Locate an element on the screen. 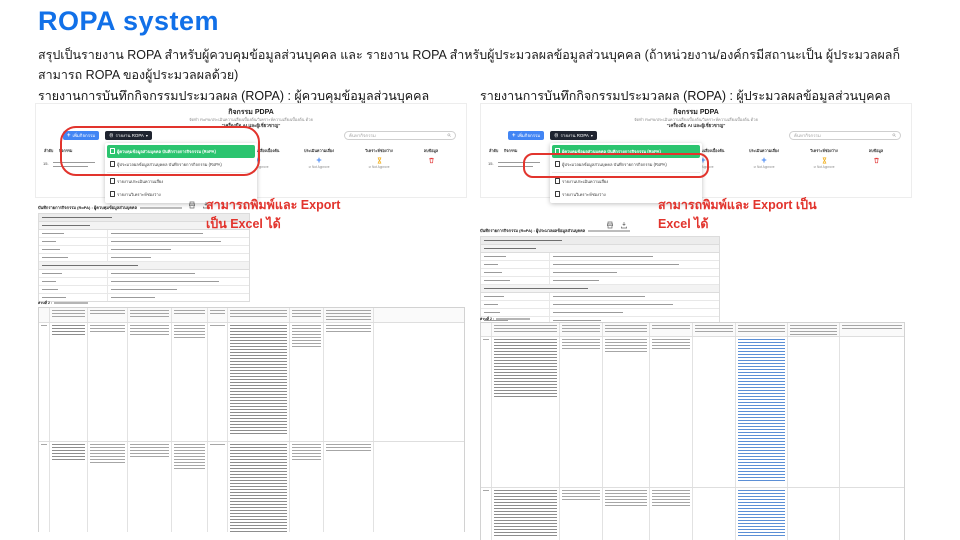  export-annotation-left: สามารถพิมพ์และ Export เป็น Excel ได้ is located at coordinates (273, 215).